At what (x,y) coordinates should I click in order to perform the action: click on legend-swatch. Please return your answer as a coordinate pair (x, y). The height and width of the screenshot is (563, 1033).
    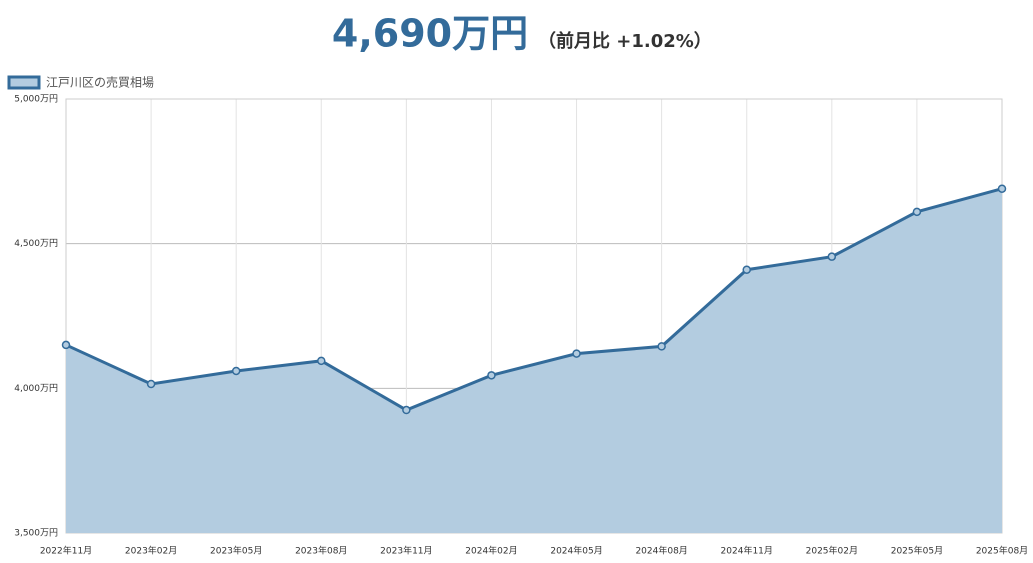
    Looking at the image, I should click on (24, 82).